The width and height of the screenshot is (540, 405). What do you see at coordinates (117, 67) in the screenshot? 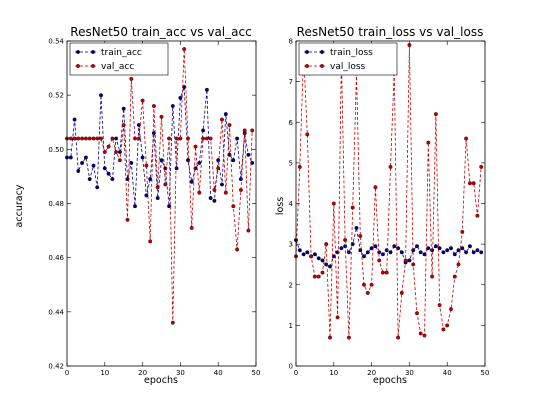
I see `legend-label: val_acc` at bounding box center [117, 67].